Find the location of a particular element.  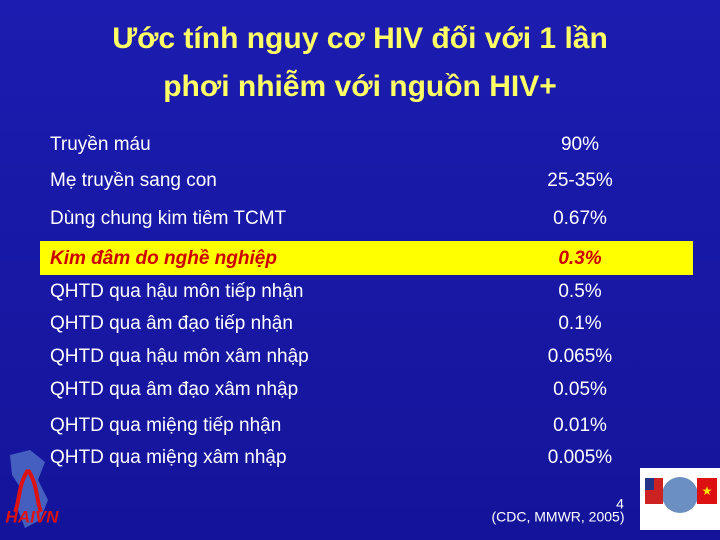

row-label: QHTD qua âm đạo xâm nhập is located at coordinates (174, 389).